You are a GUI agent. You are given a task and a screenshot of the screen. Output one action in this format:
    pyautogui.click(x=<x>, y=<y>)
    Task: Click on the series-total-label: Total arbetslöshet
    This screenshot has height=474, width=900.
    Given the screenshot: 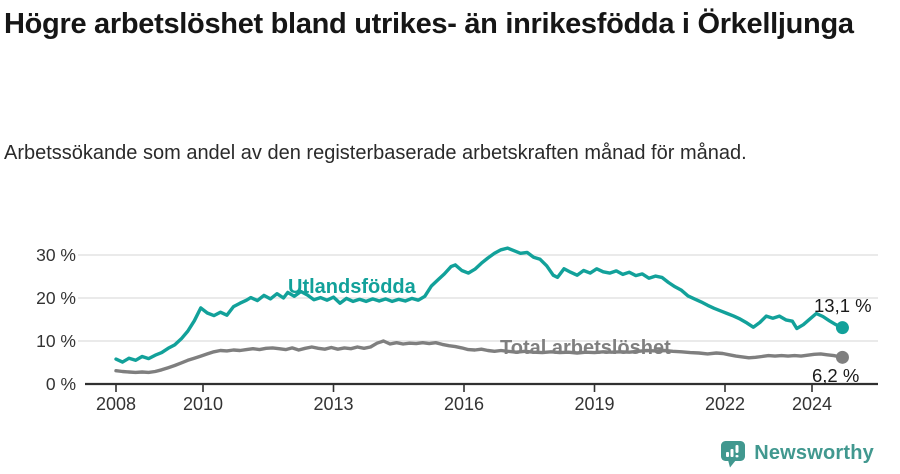 What is the action you would take?
    pyautogui.click(x=585, y=348)
    